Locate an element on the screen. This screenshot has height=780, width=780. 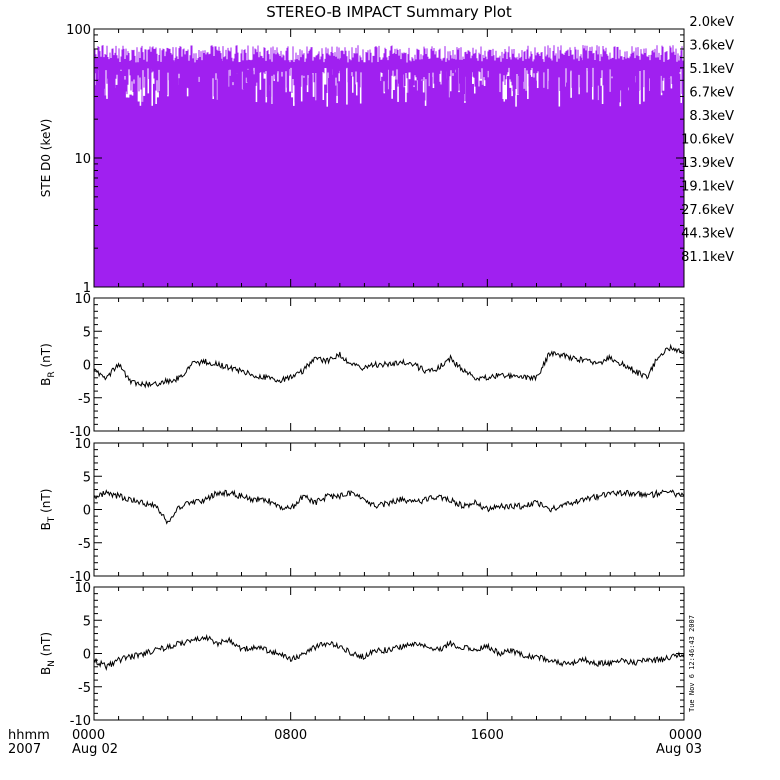
x-tick-date-label: Aug 03 is located at coordinates (679, 749).